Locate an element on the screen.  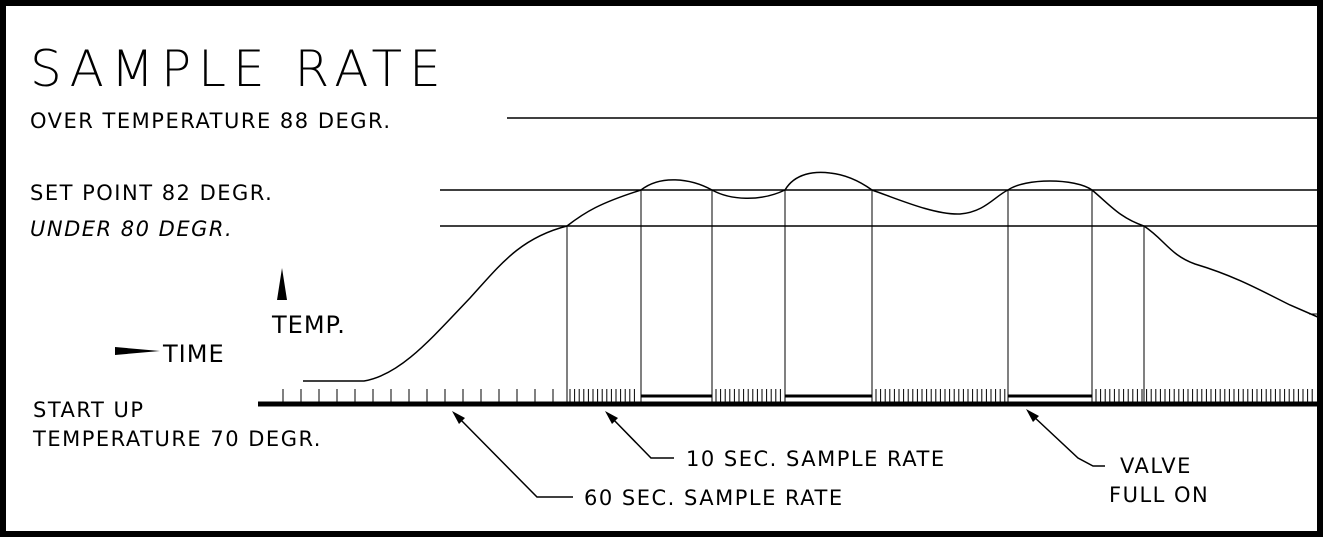
callout-leaders is located at coordinates (781, 456).